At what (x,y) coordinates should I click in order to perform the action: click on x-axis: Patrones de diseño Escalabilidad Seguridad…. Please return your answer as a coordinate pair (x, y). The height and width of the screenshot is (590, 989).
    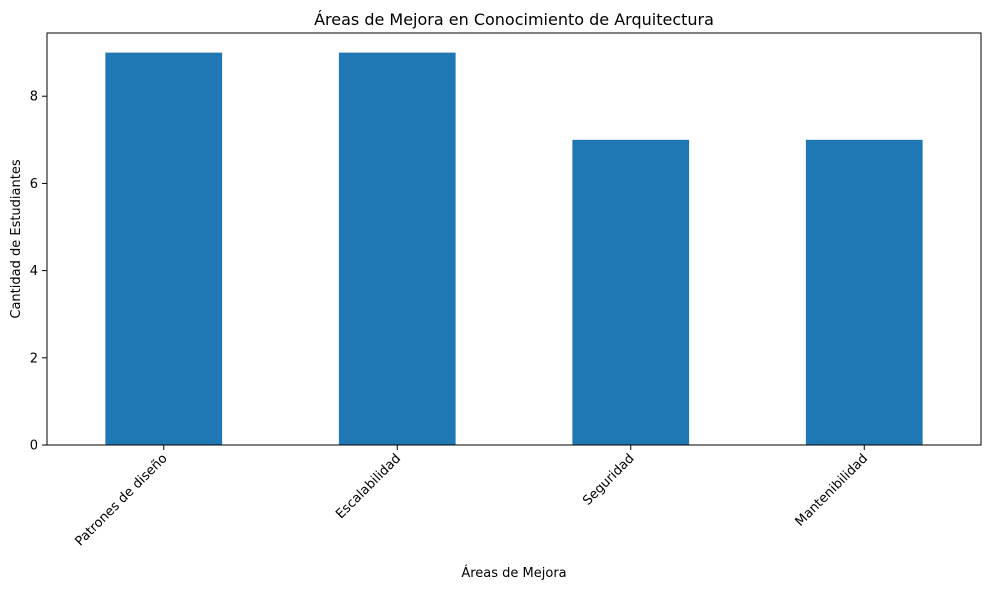
    Looking at the image, I should click on (472, 497).